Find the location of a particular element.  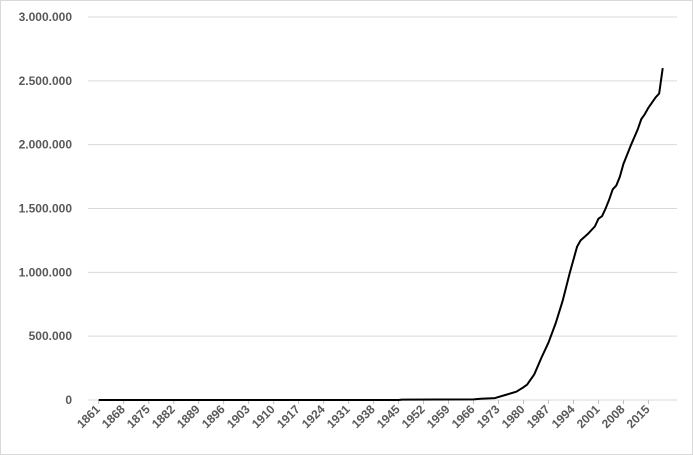

y-tick-label: 0 is located at coordinates (68, 400).